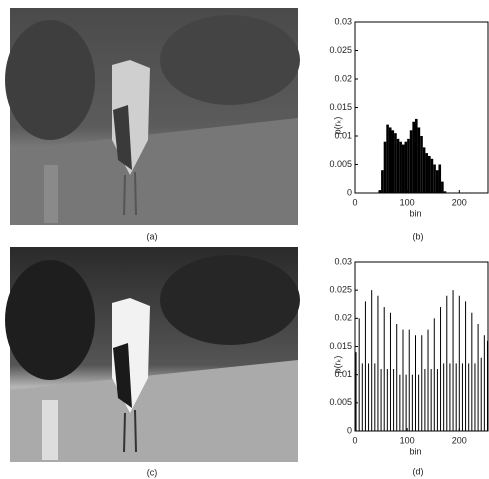 This screenshot has height=479, width=489. Describe the element at coordinates (152, 472) in the screenshot. I see `caption: (c)` at that location.